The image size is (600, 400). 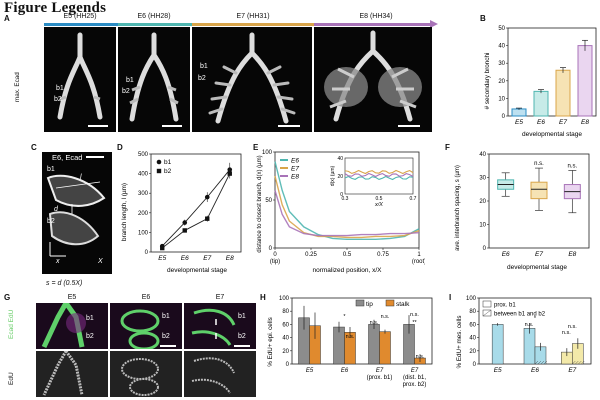 I want to click on g-stage-e7: E7, so click(x=220, y=297).